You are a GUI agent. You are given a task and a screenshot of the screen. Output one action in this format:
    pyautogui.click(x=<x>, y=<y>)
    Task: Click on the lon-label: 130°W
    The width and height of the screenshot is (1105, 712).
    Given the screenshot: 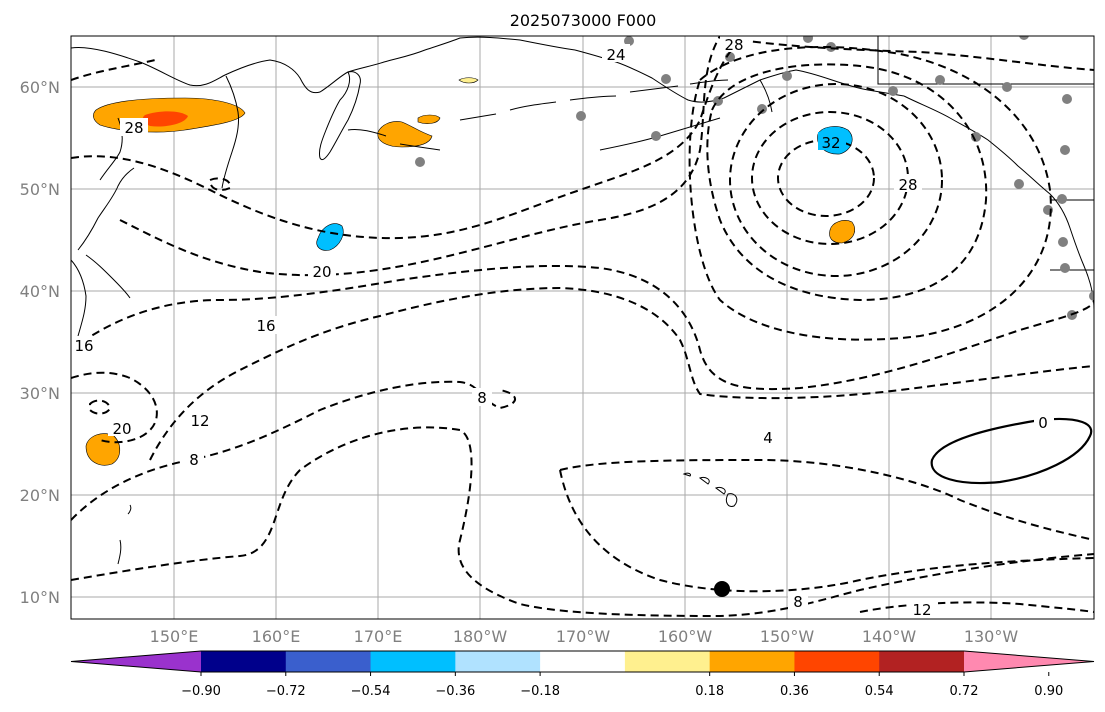 What is the action you would take?
    pyautogui.click(x=991, y=636)
    